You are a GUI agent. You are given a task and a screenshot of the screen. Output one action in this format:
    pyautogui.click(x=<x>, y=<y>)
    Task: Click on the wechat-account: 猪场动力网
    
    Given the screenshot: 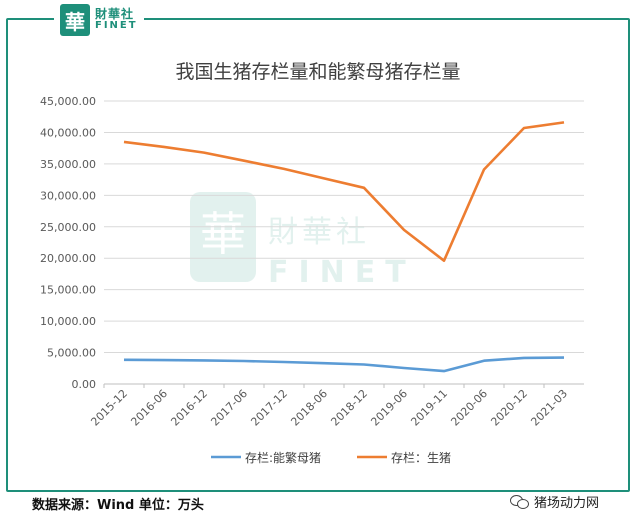 What is the action you would take?
    pyautogui.click(x=554, y=501)
    